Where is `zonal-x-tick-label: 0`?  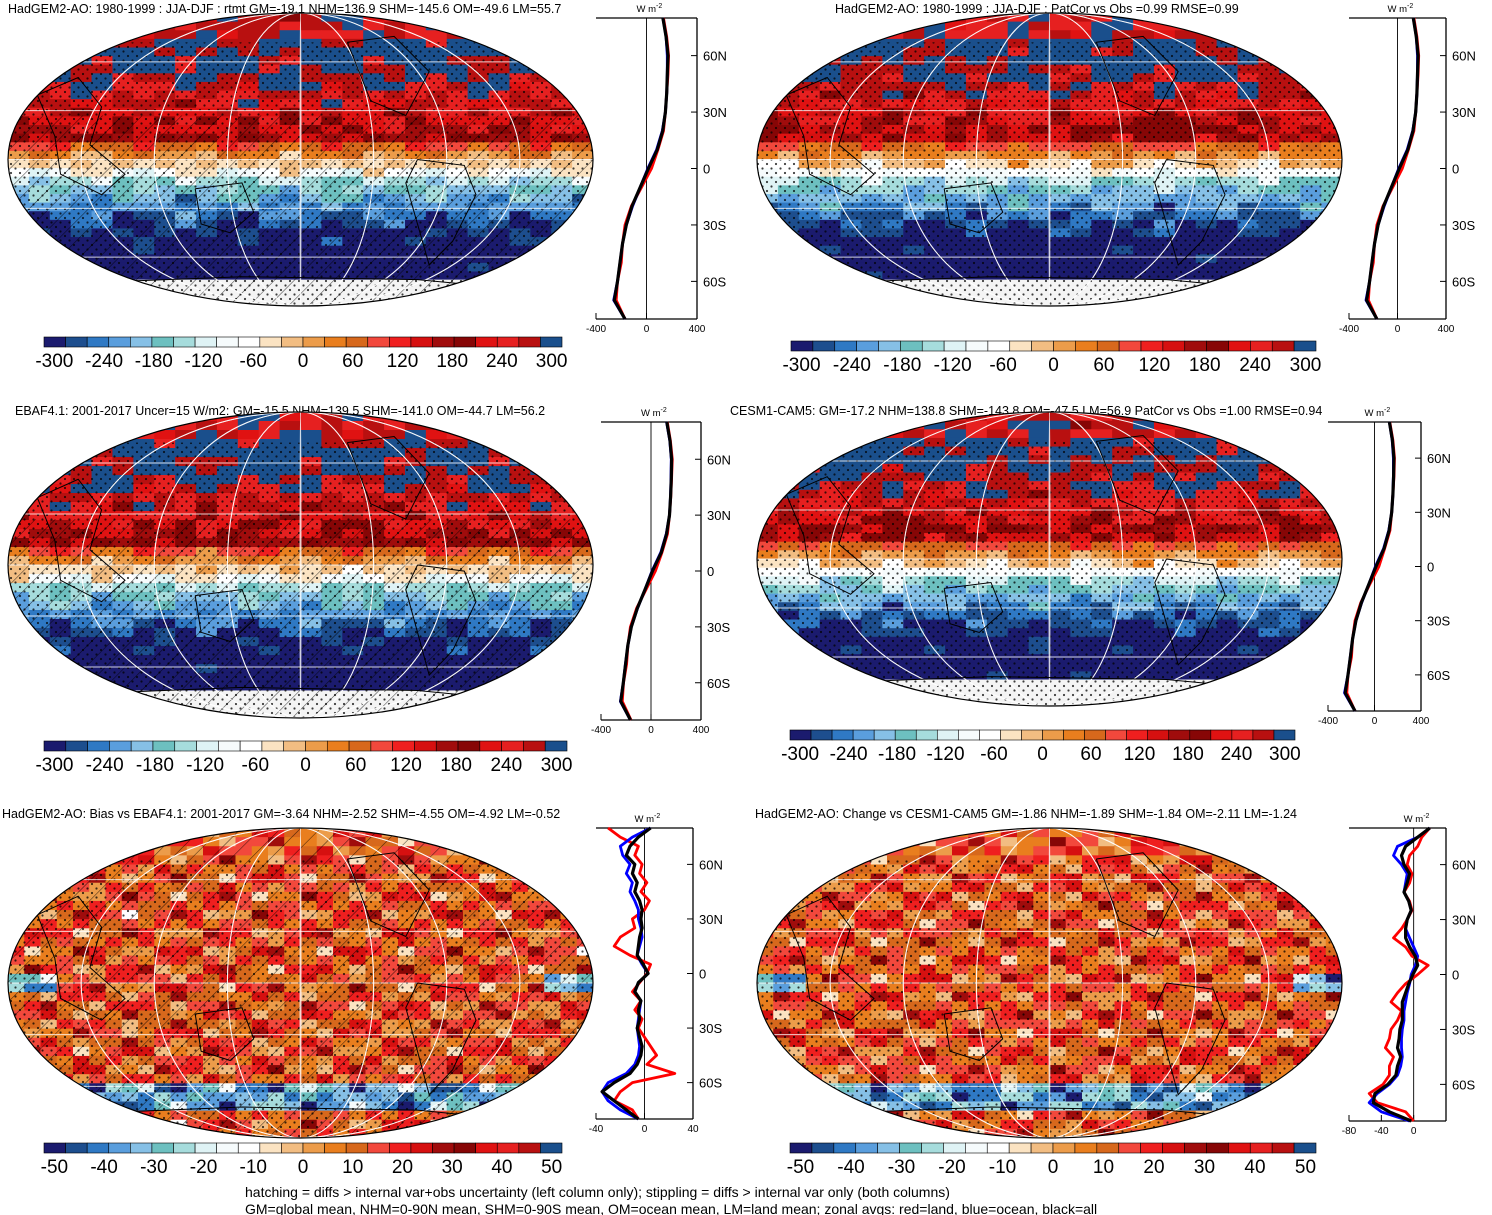 zonal-x-tick-label: 0 is located at coordinates (1375, 721).